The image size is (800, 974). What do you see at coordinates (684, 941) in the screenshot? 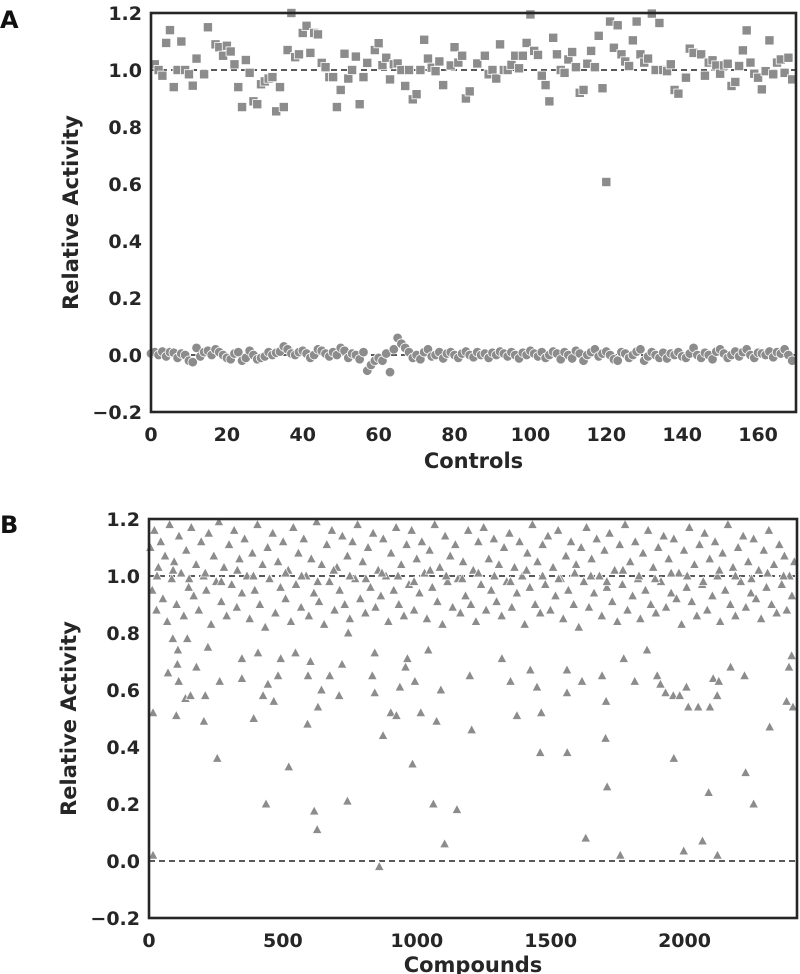
I see `x-tick-label: 2000` at bounding box center [684, 941].